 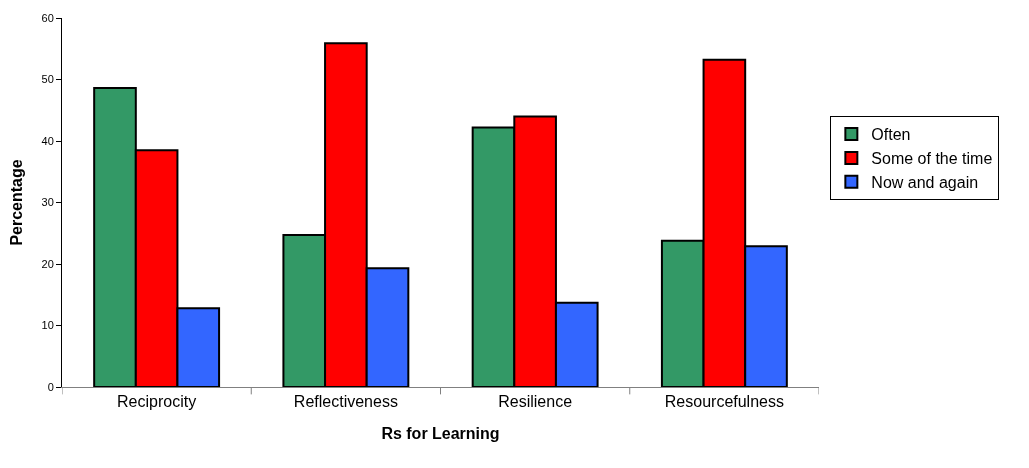 I want to click on y-tick-label: 20, so click(x=47, y=263).